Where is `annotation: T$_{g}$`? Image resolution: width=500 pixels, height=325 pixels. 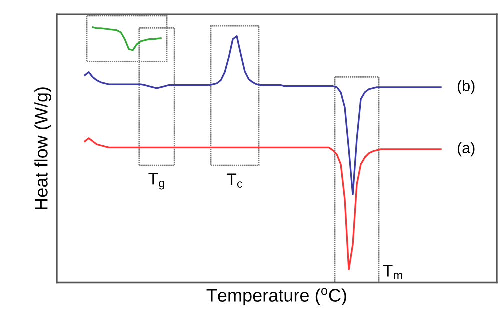
annotation: T$_{g}$ is located at coordinates (156, 181).